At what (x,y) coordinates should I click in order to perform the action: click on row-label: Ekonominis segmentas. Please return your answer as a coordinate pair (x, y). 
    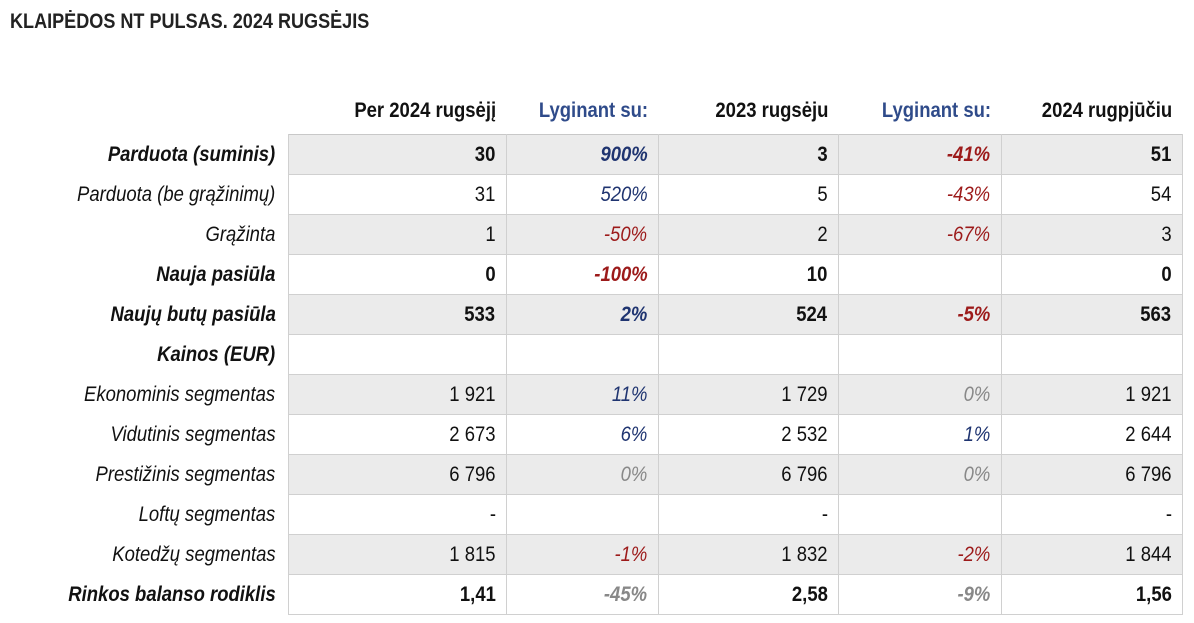
    Looking at the image, I should click on (180, 394).